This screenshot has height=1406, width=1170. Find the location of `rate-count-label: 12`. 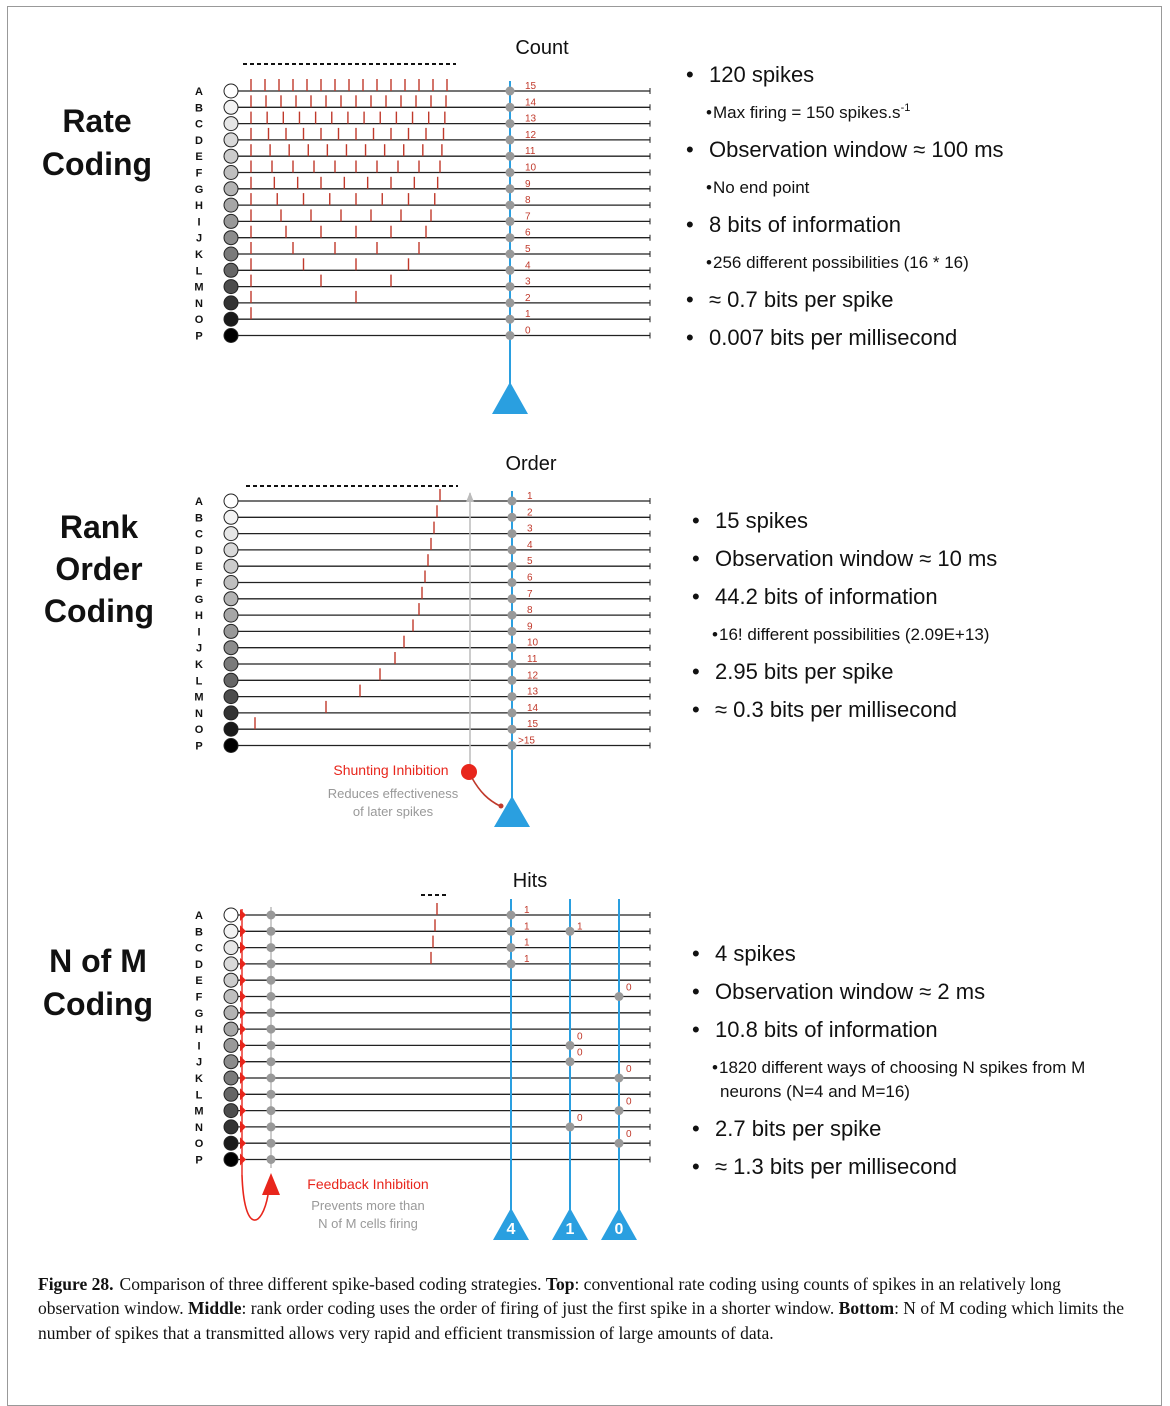

rate-count-label: 12 is located at coordinates (531, 135).